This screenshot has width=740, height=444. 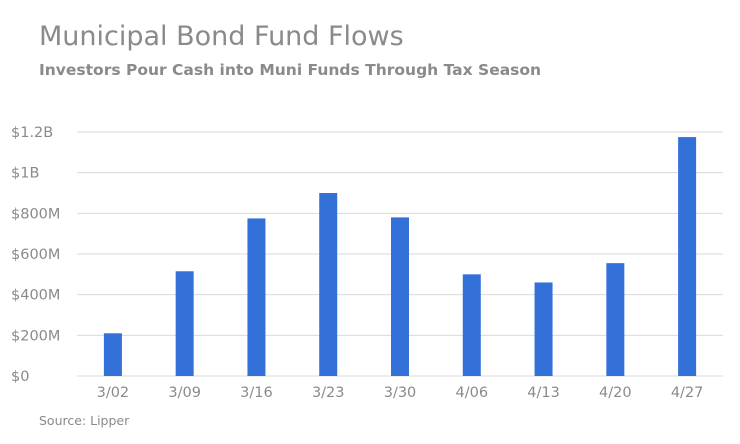 What do you see at coordinates (615, 393) in the screenshot?
I see `x-tick-label: 4/20` at bounding box center [615, 393].